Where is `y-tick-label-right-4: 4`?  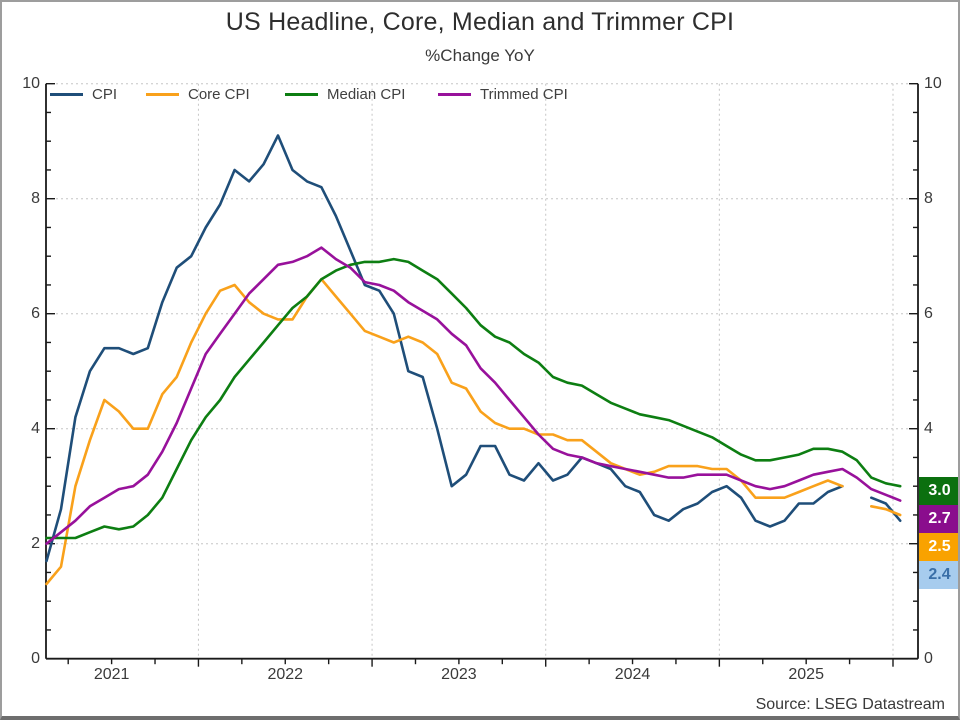 y-tick-label-right-4: 4 is located at coordinates (928, 428).